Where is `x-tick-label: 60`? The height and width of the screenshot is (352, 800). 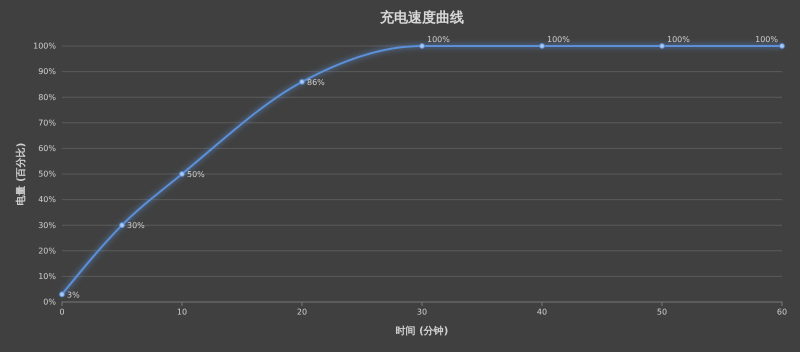
x-tick-label: 60 is located at coordinates (782, 312).